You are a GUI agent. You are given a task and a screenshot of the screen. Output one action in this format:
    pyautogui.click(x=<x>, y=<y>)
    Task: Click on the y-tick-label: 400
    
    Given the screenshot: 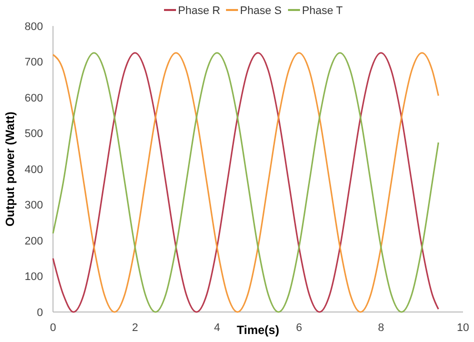 What is the action you would take?
    pyautogui.click(x=33, y=170)
    